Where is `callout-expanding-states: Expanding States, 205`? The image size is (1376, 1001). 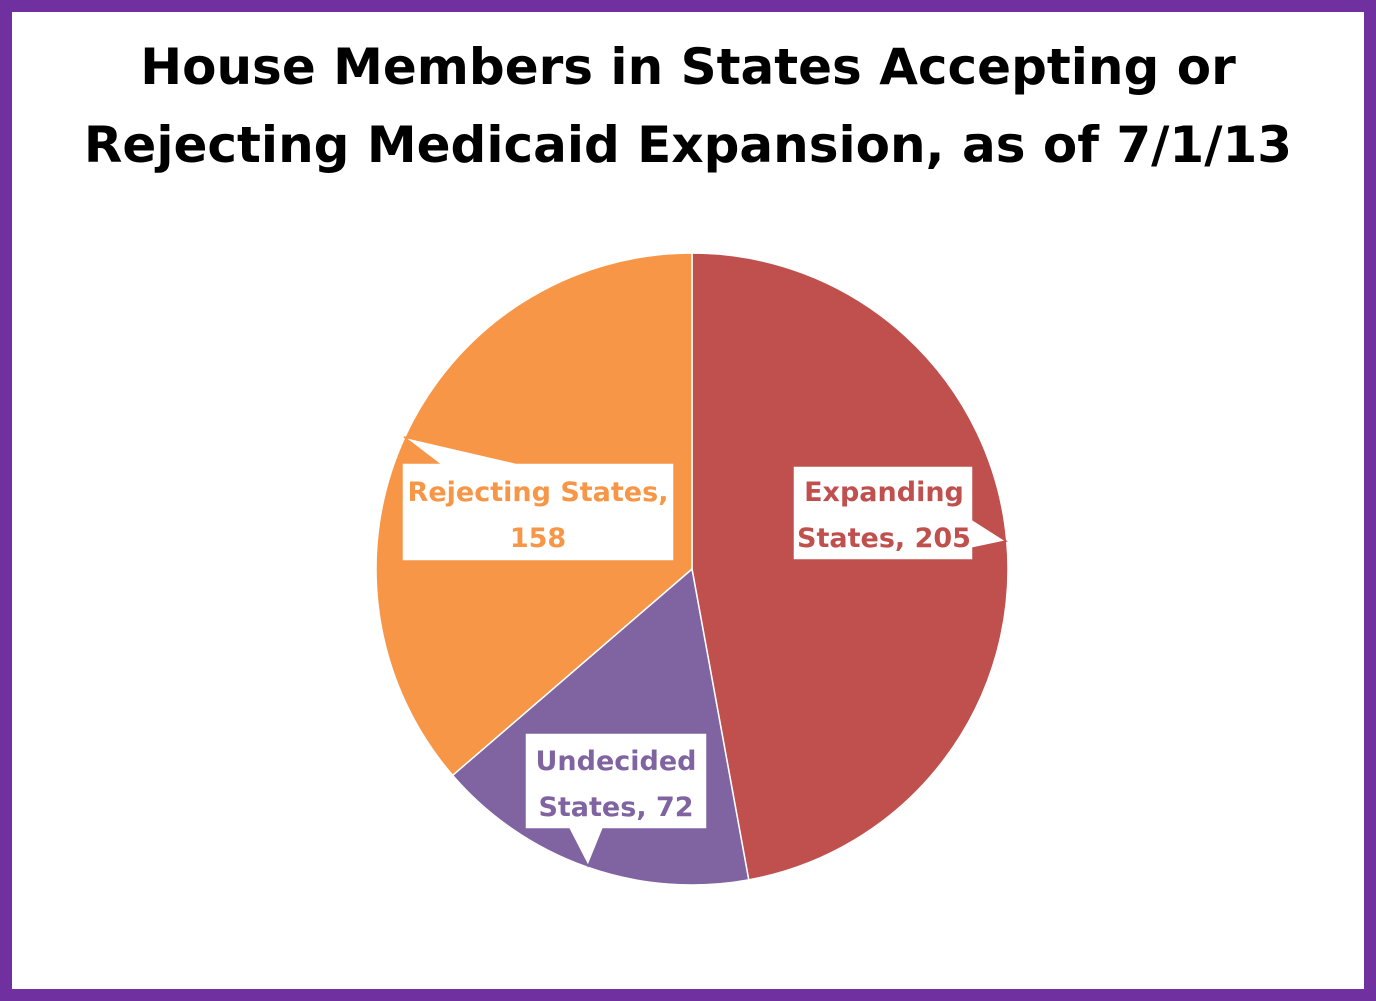 callout-expanding-states: Expanding States, 205 is located at coordinates (900, 513).